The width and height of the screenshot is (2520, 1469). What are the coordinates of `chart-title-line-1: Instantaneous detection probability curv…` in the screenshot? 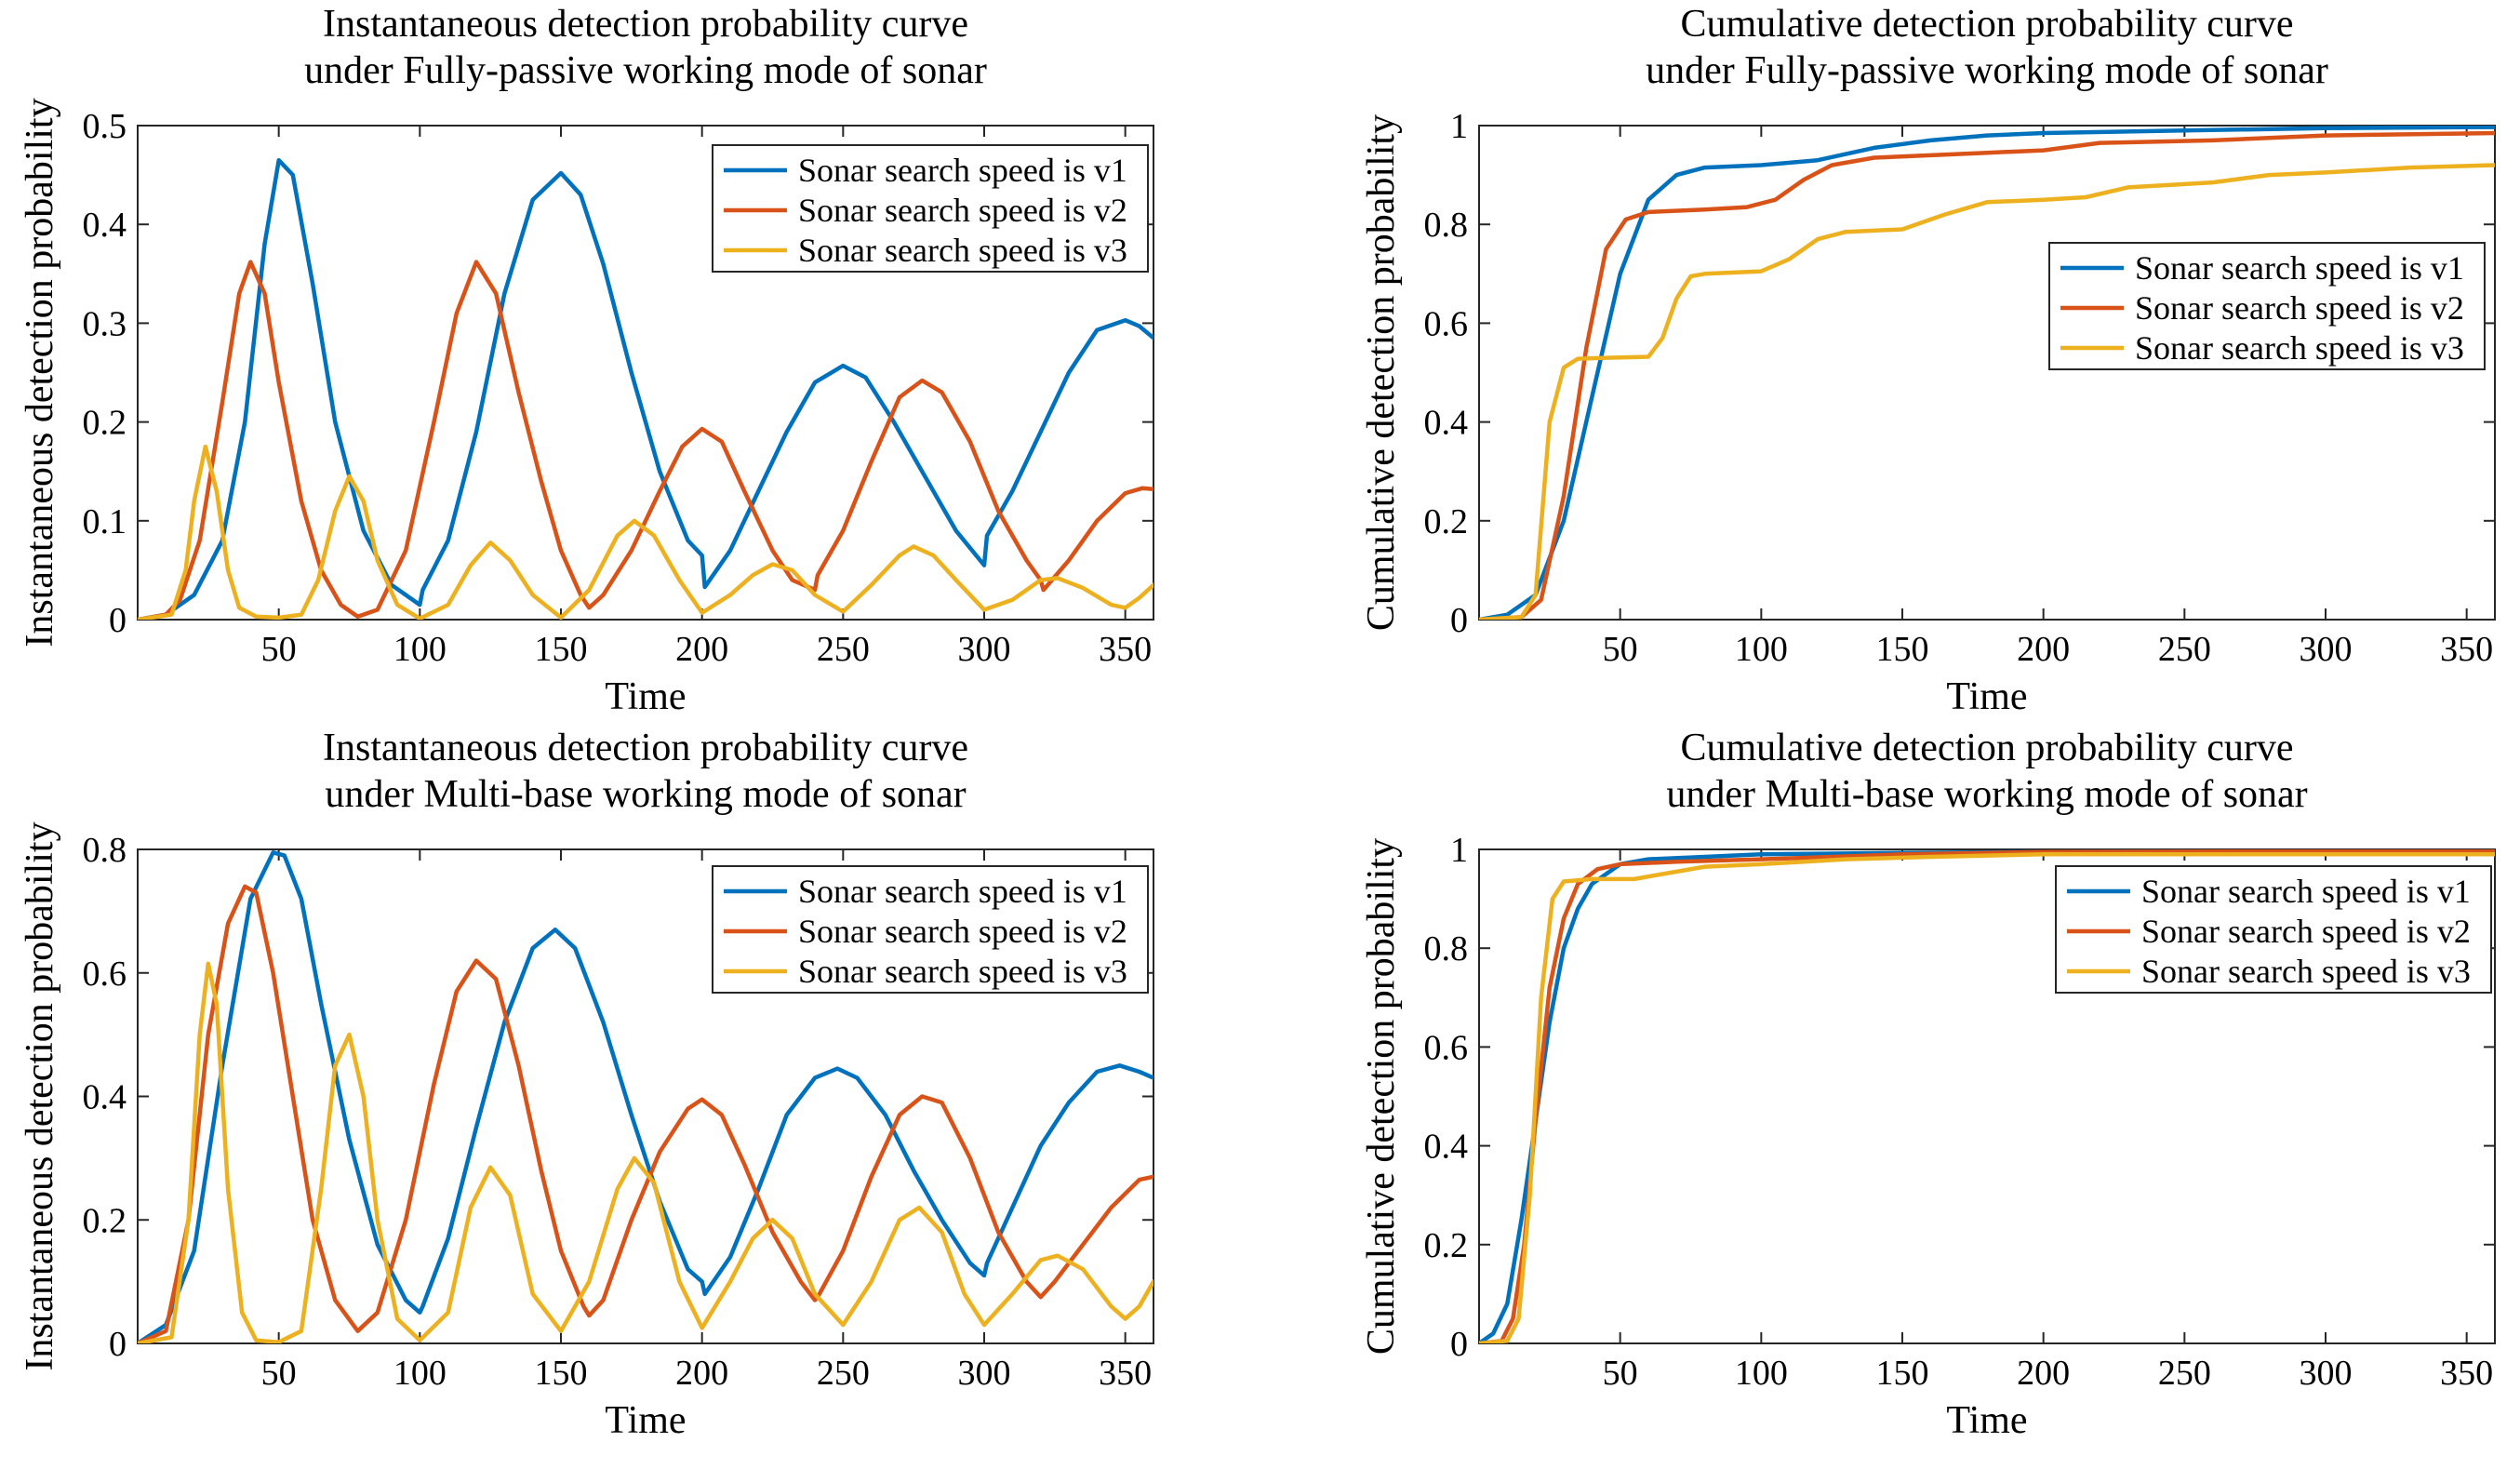 It's located at (645, 24).